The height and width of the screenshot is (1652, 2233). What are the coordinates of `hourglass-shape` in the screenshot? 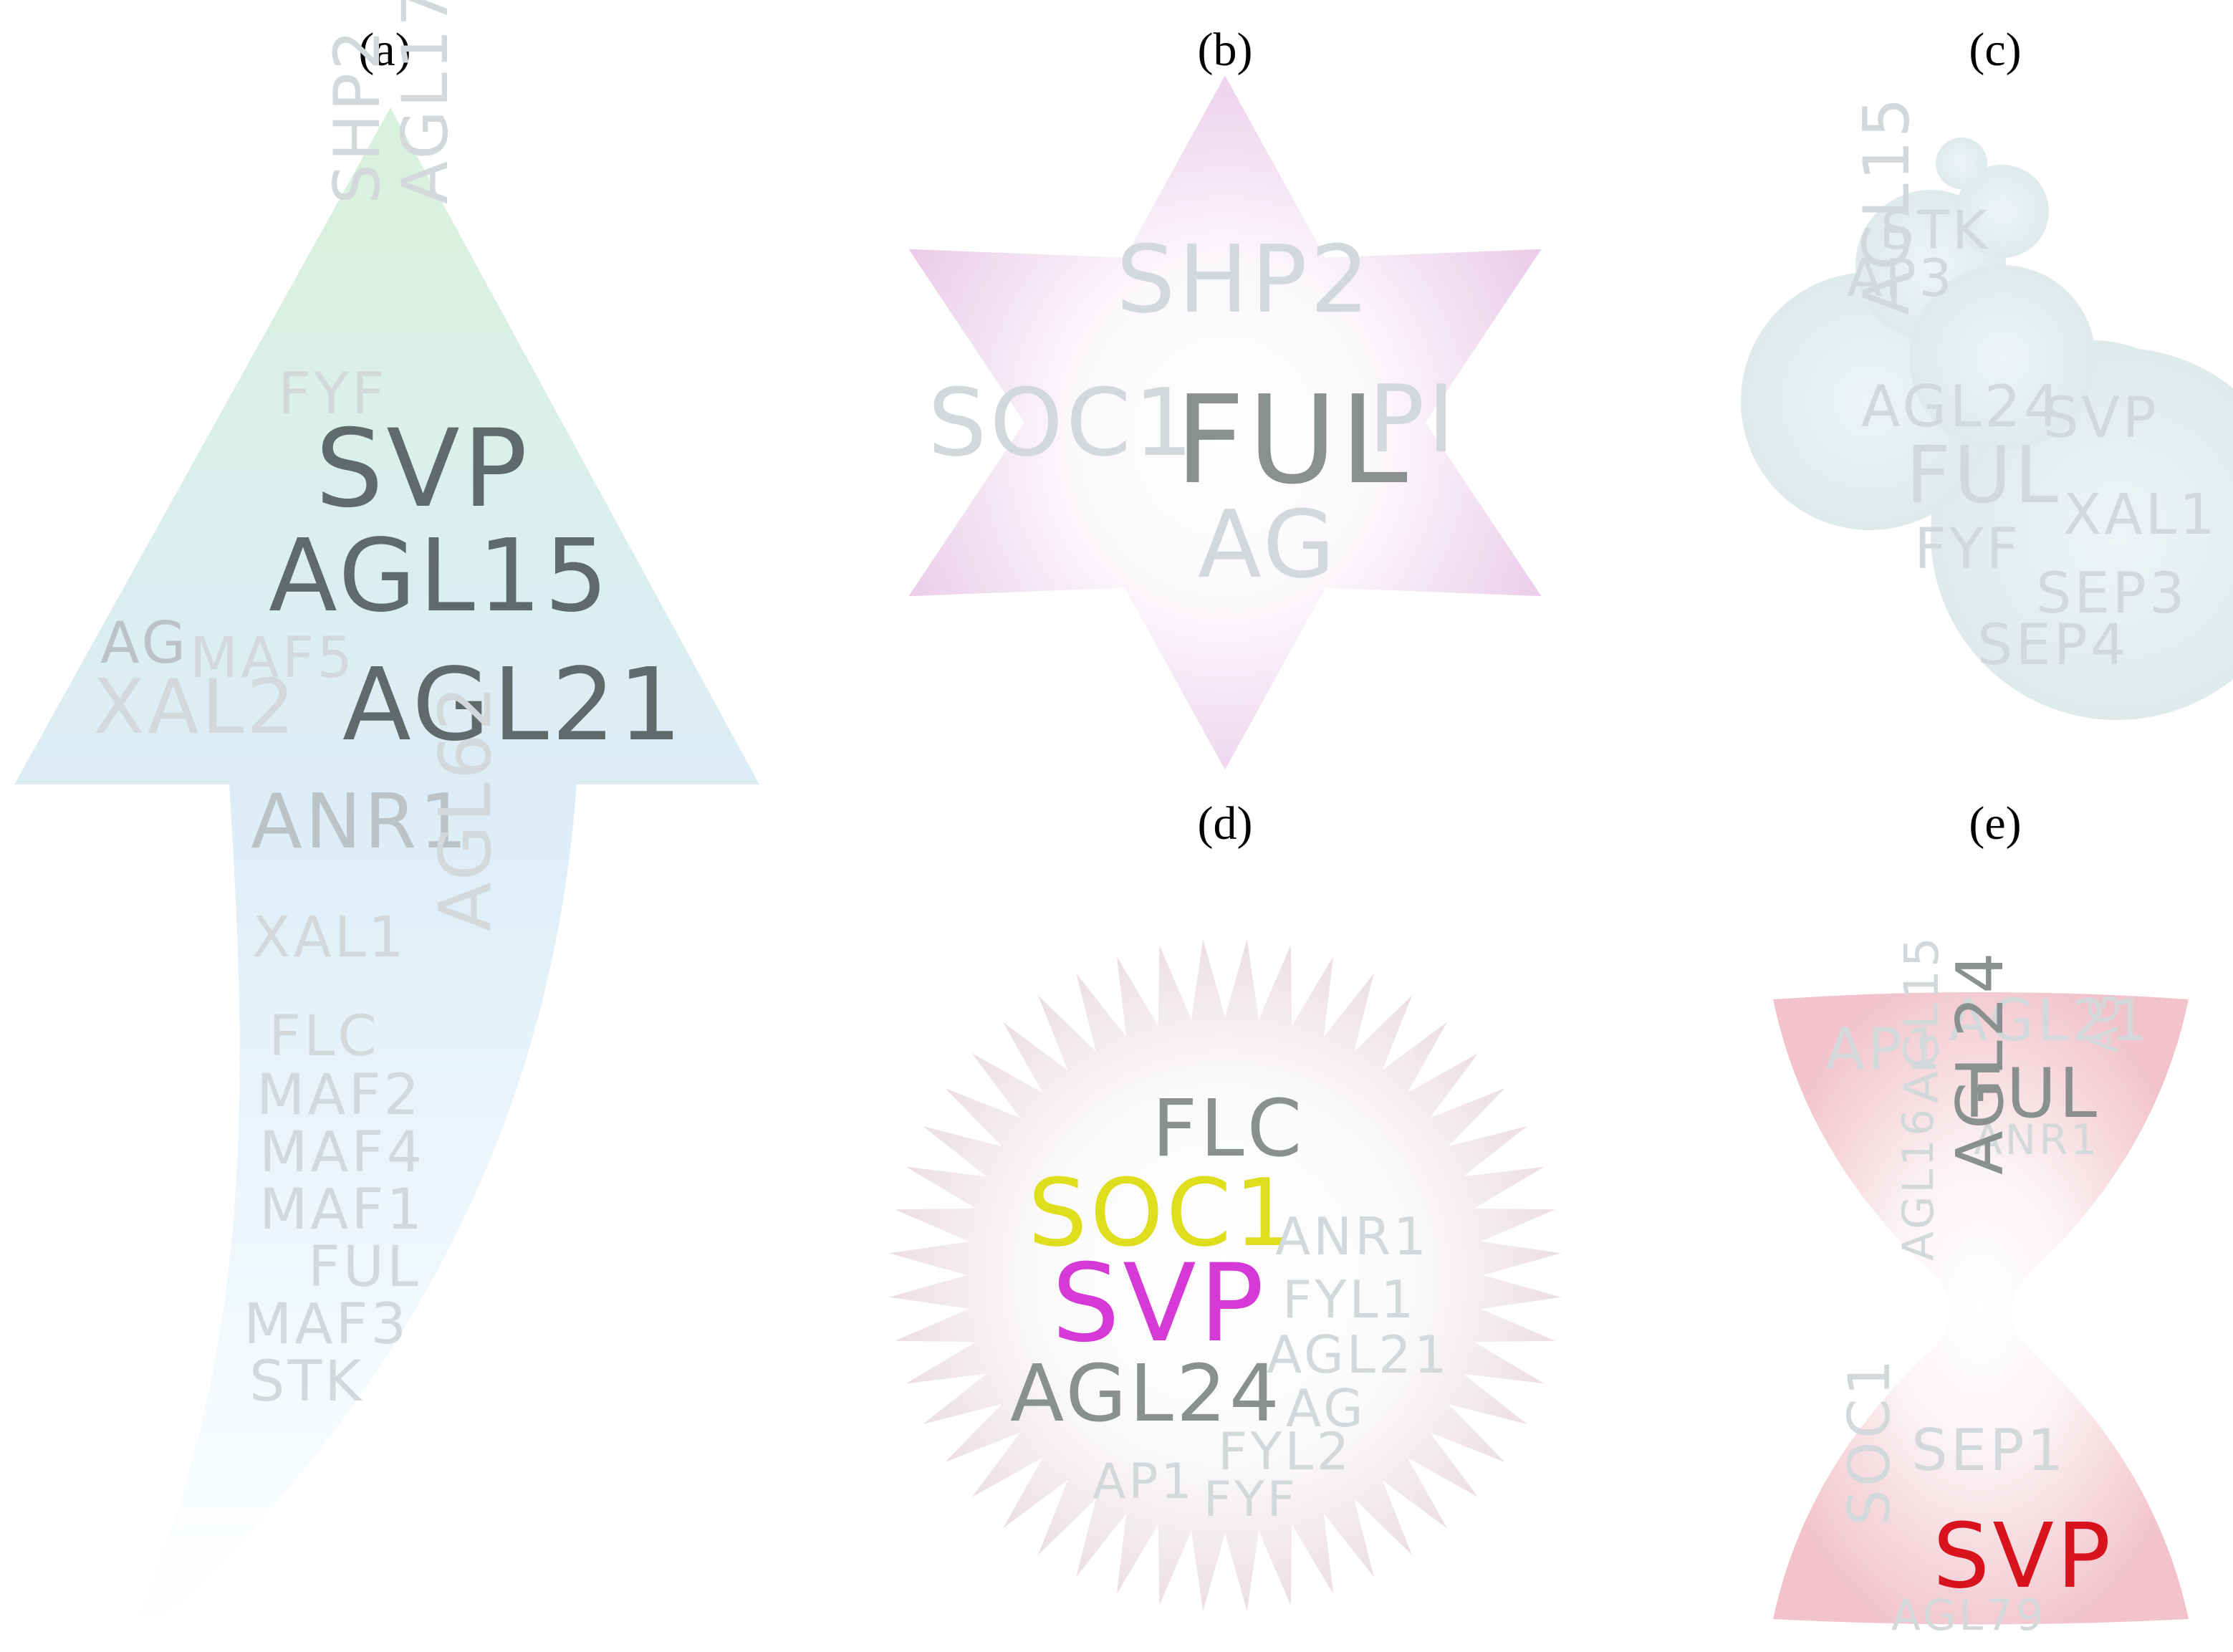 It's located at (1981, 1308).